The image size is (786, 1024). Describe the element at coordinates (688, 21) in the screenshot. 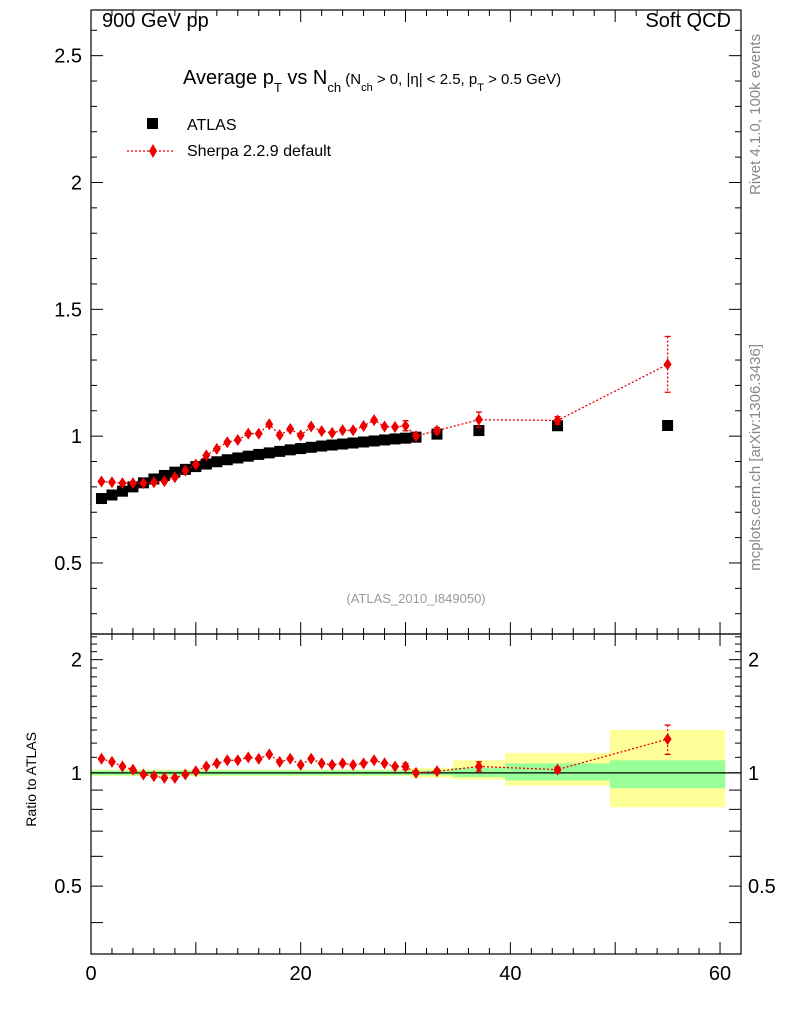

I see `process-label: Soft QCD` at that location.